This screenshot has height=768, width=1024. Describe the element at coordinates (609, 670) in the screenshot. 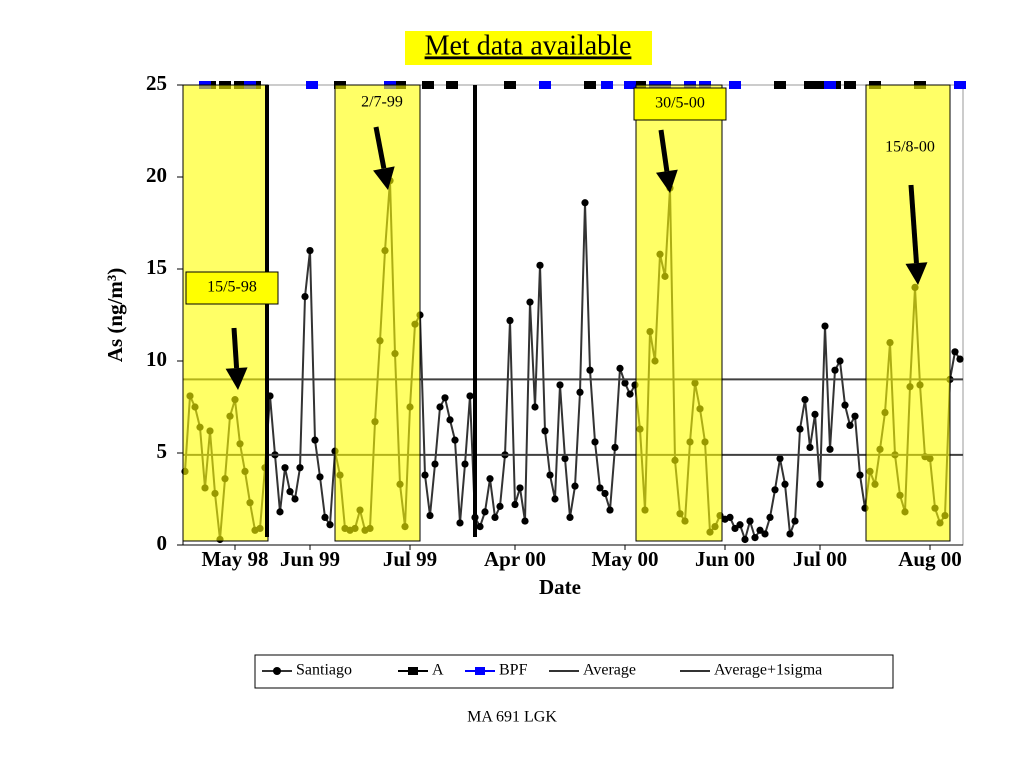

I see `legend-label: Average` at that location.